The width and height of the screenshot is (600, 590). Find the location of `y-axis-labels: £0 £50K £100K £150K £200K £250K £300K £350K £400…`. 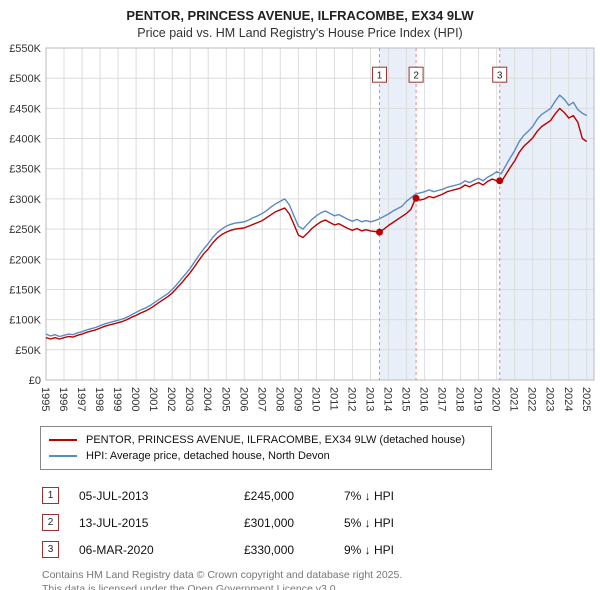

y-axis-labels: £0 £50K £100K £150K £200K £250K £300K £350K £400… is located at coordinates (25, 215).